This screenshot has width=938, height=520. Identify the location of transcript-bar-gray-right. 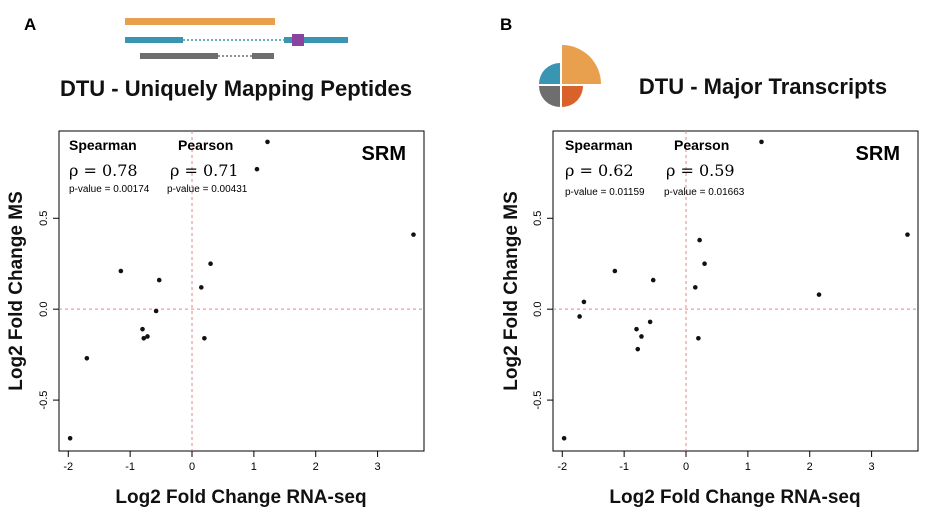
(263, 56).